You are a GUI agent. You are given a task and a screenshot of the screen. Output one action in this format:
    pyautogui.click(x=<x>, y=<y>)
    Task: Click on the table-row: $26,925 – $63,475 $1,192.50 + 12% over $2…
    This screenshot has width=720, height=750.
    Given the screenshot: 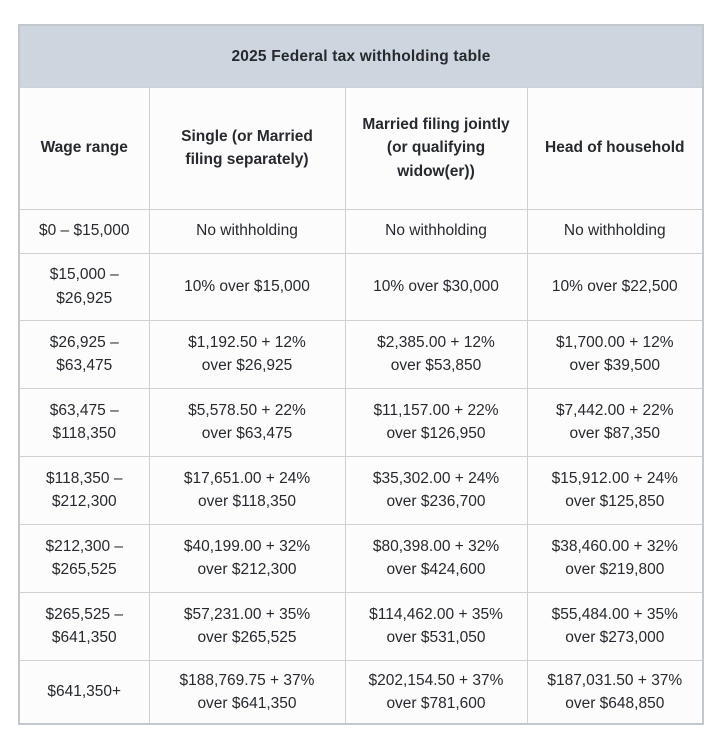 What is the action you would take?
    pyautogui.click(x=361, y=354)
    